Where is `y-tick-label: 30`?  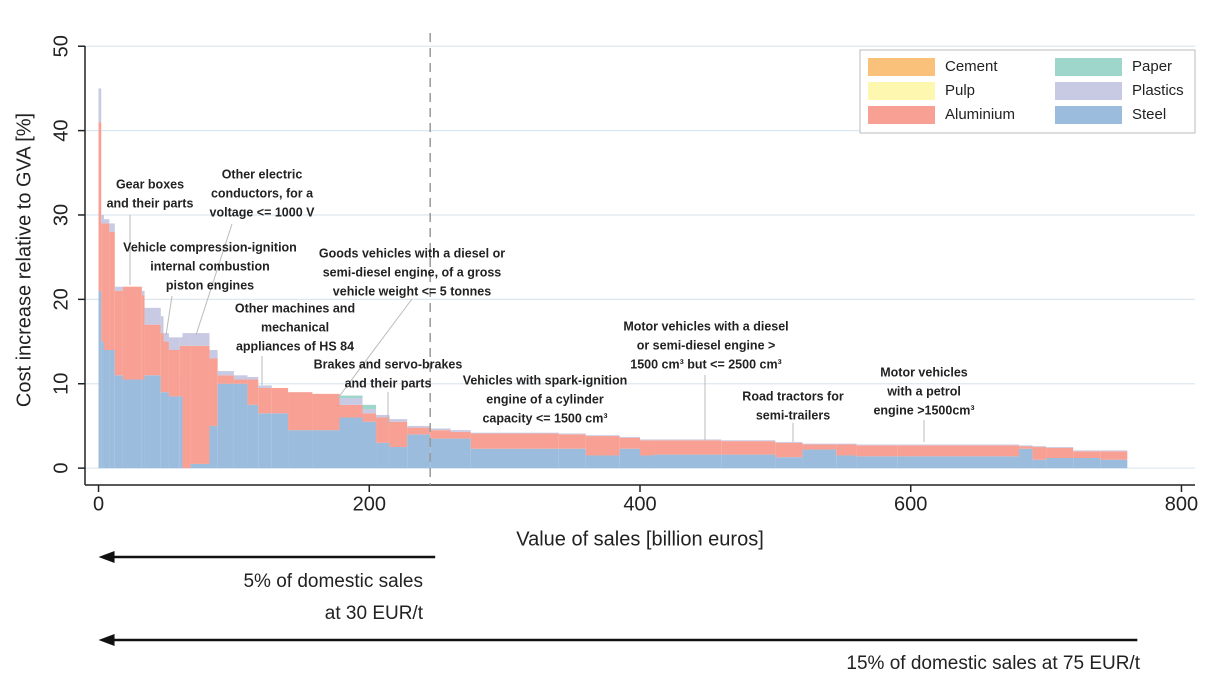 y-tick-label: 30 is located at coordinates (61, 215).